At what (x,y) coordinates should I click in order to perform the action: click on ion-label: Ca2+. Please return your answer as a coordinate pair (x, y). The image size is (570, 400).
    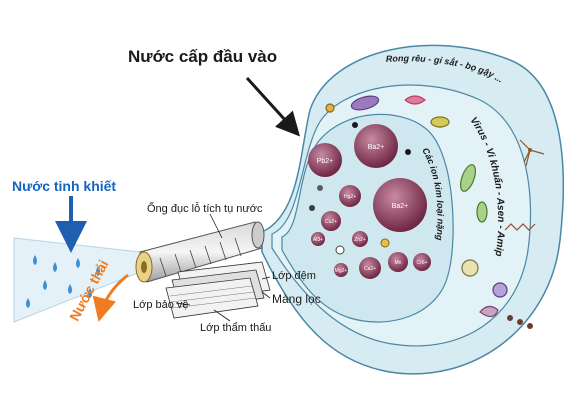
    Looking at the image, I should click on (370, 269).